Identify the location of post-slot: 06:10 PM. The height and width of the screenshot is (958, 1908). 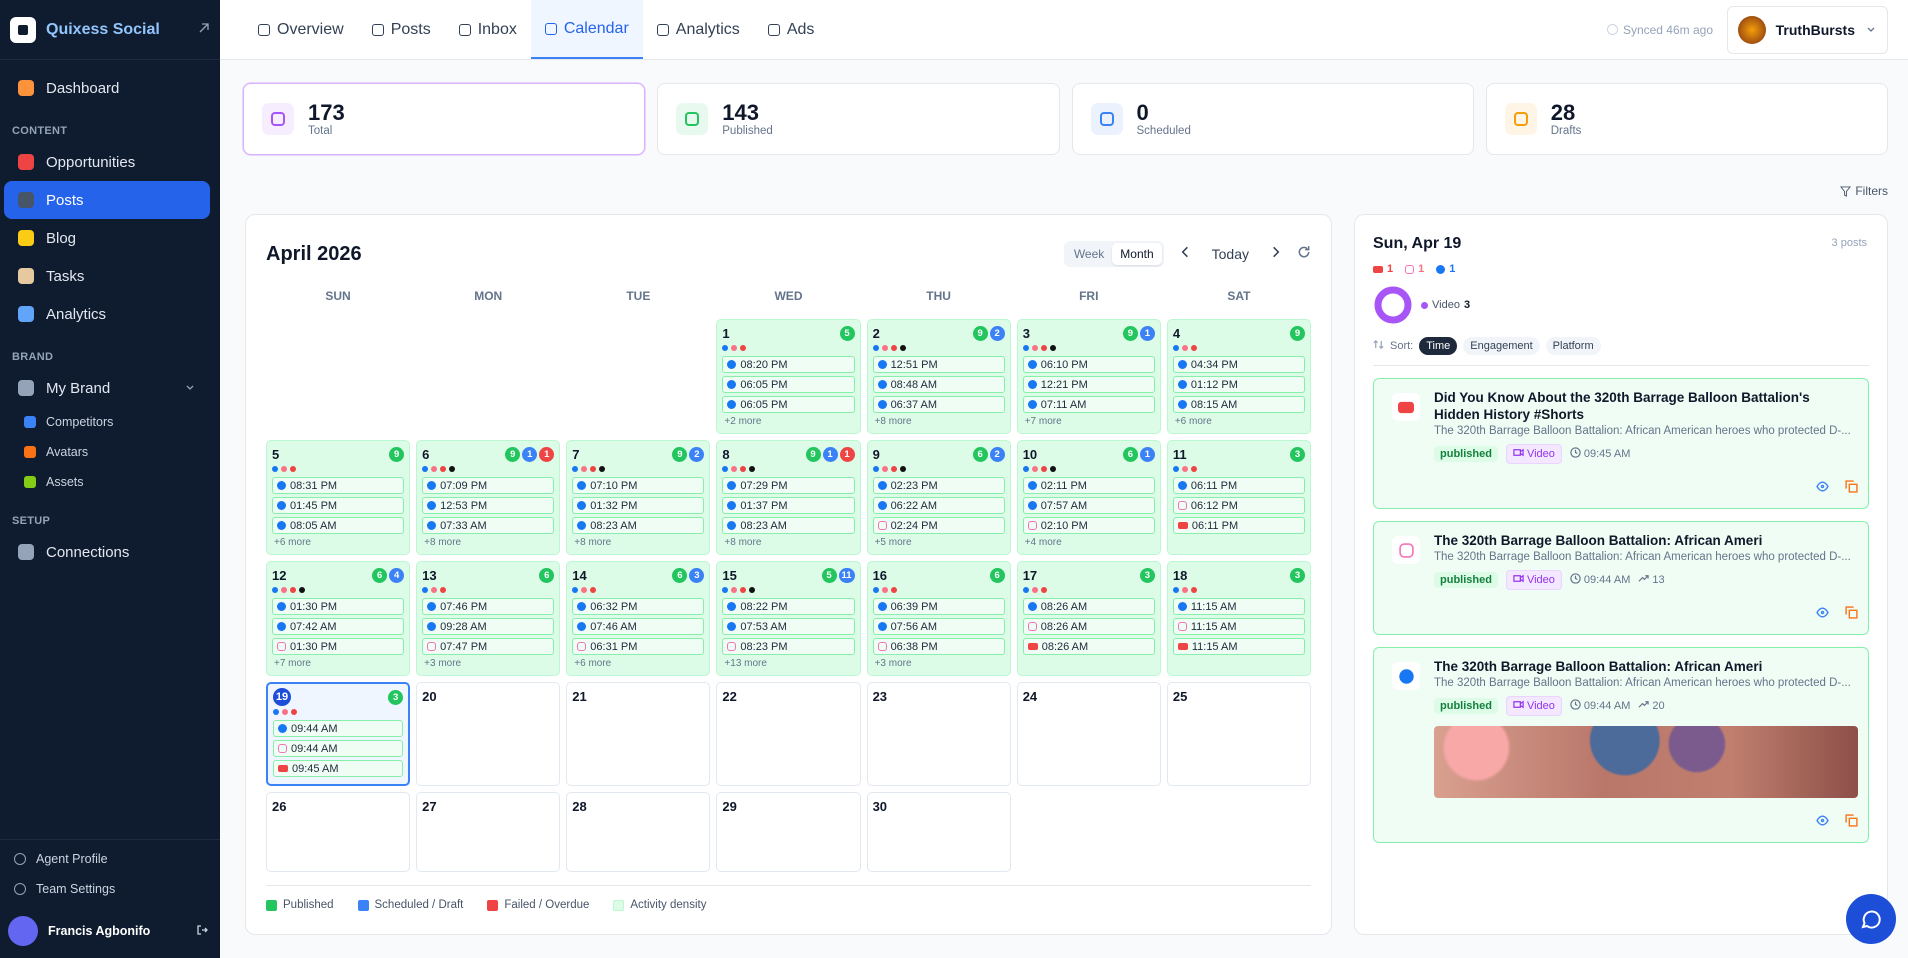
(1088, 364).